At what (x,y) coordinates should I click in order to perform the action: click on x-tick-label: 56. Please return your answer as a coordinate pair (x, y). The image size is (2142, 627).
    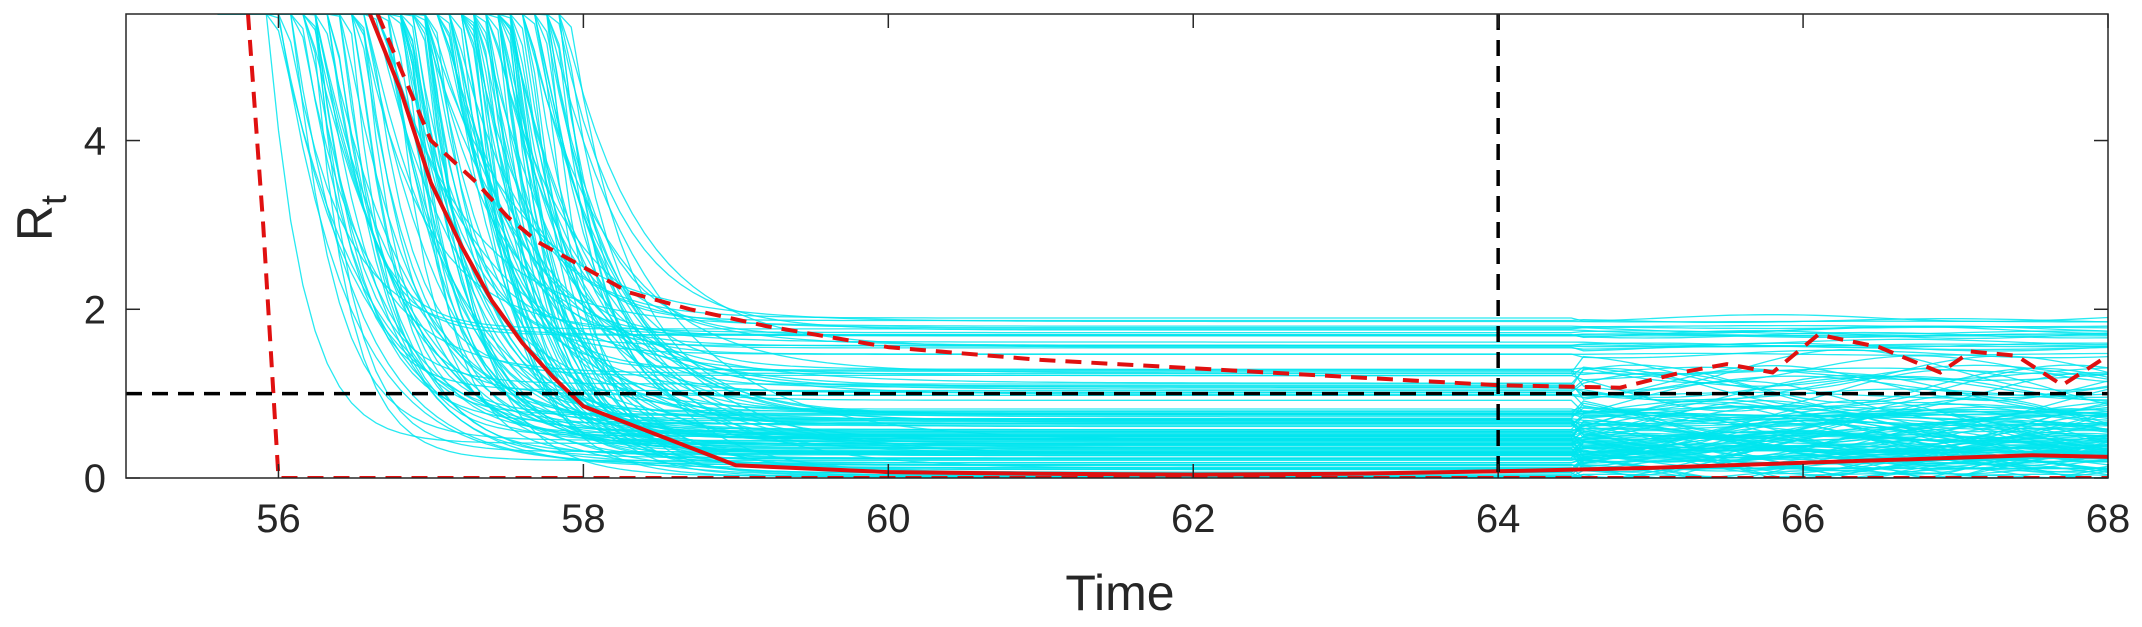
    Looking at the image, I should click on (278, 519).